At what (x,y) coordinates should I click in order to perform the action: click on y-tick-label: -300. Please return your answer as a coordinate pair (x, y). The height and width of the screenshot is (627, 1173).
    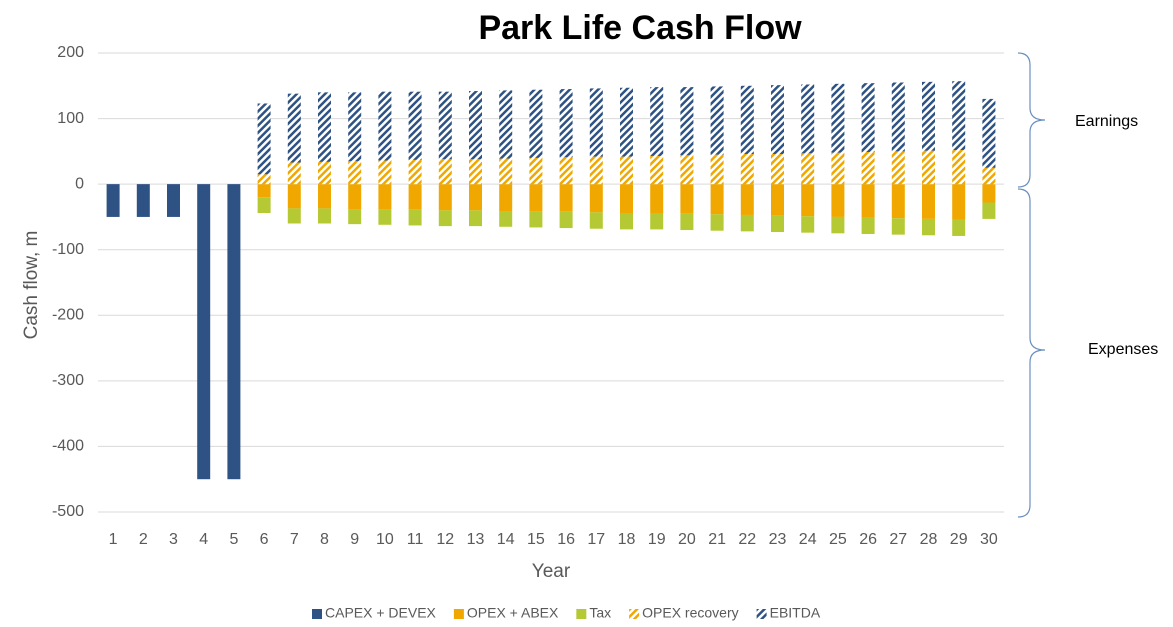
    Looking at the image, I should click on (68, 380).